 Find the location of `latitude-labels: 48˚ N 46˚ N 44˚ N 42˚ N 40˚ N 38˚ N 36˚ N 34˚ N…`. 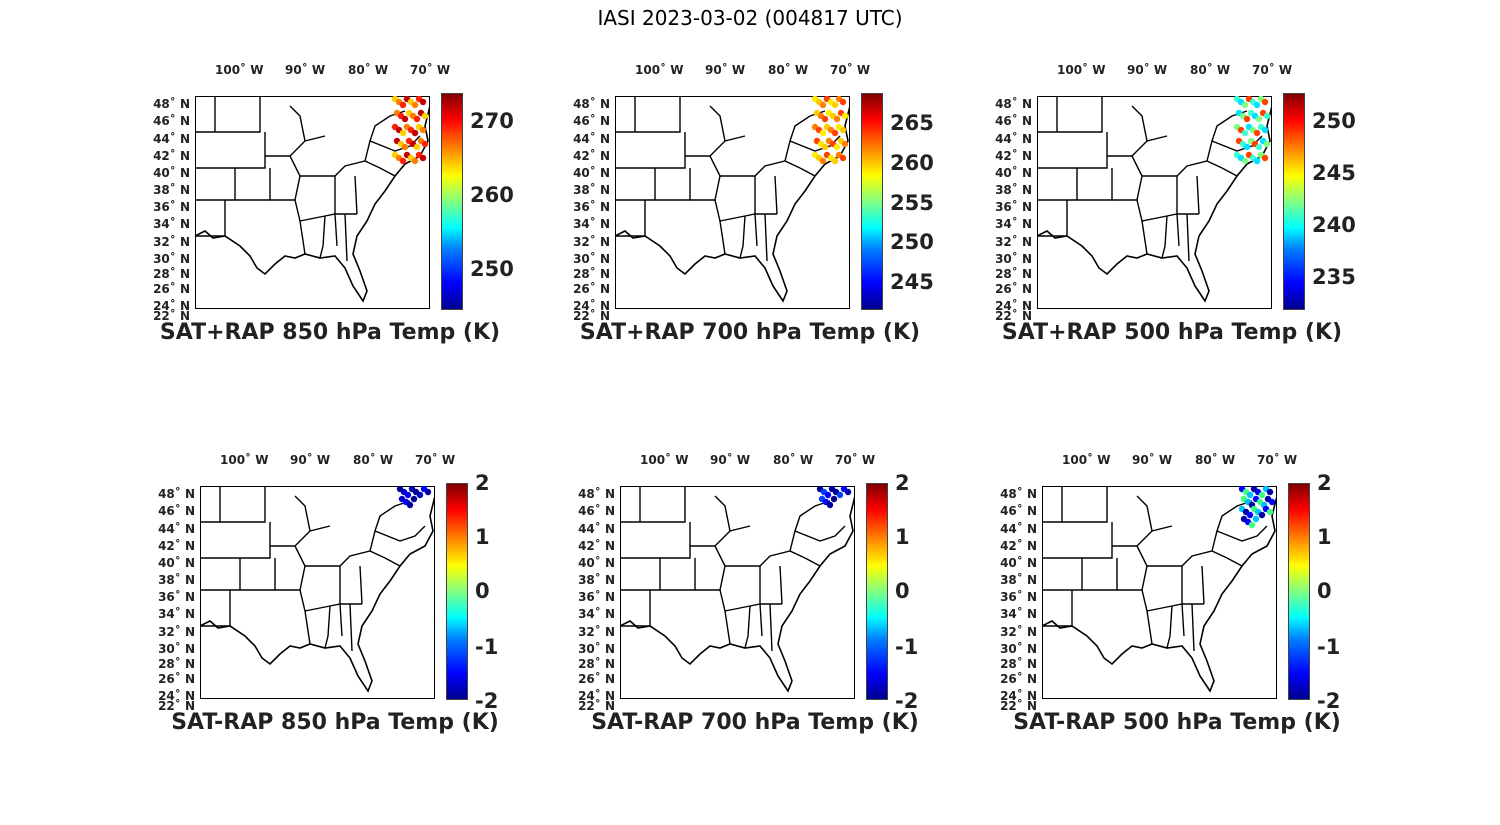

latitude-labels: 48˚ N 46˚ N 44˚ N 42˚ N 40˚ N 38˚ N 36˚ N 34˚ N… is located at coordinates (575, 582).